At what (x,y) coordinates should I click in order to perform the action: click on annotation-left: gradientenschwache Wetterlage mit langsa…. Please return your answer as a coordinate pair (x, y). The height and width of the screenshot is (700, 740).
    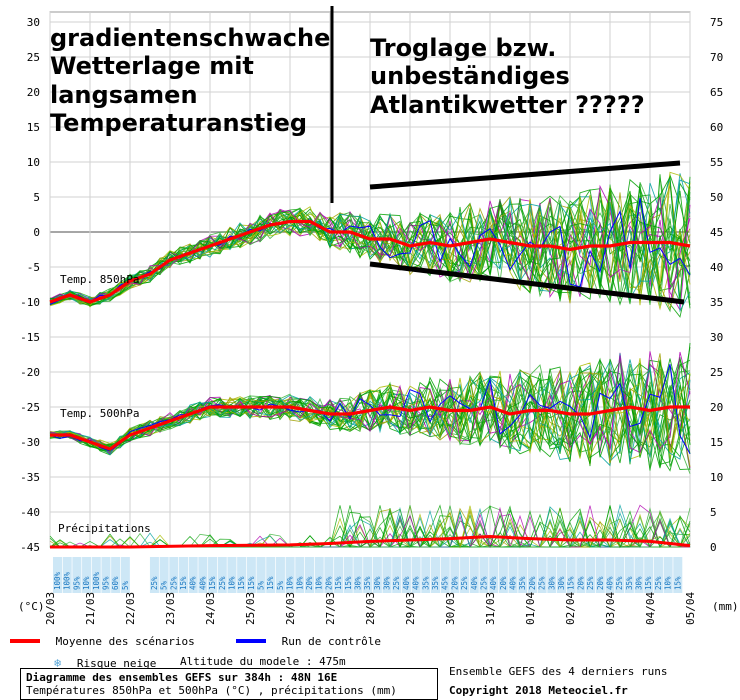
    Looking at the image, I should click on (190, 80).